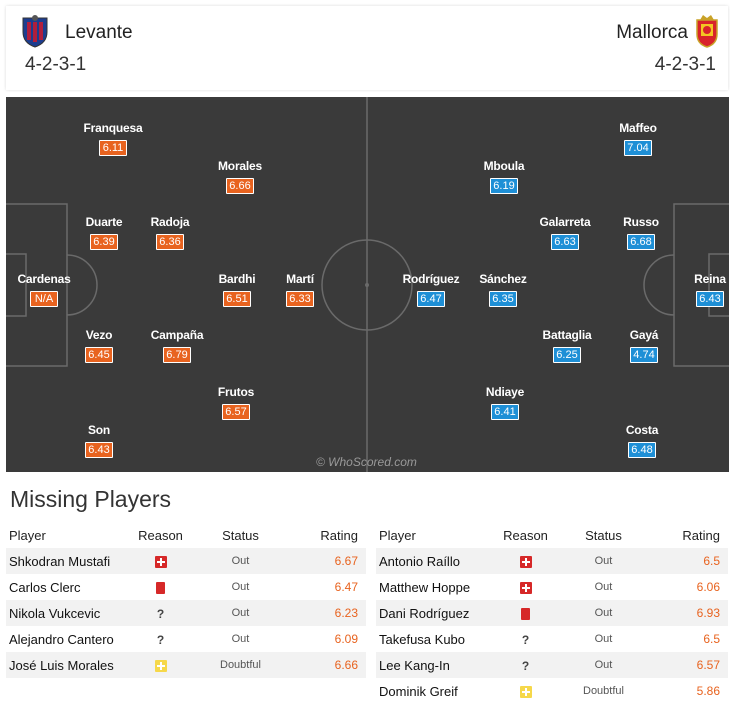 The width and height of the screenshot is (730, 706). Describe the element at coordinates (699, 289) in the screenshot. I see `away-player: Reina 6.43` at that location.